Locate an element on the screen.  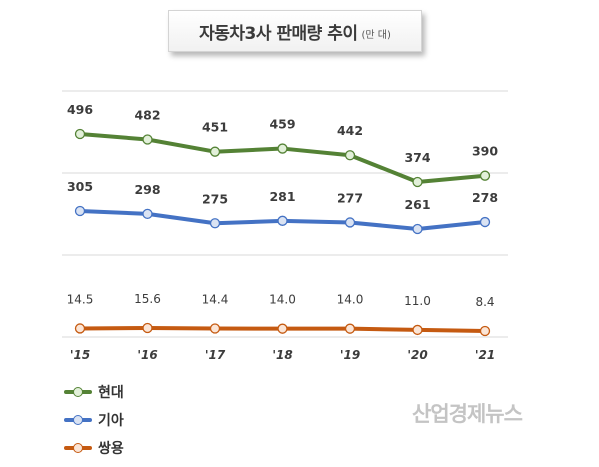
data-label-hyundai-3: 459 is located at coordinates (282, 124).